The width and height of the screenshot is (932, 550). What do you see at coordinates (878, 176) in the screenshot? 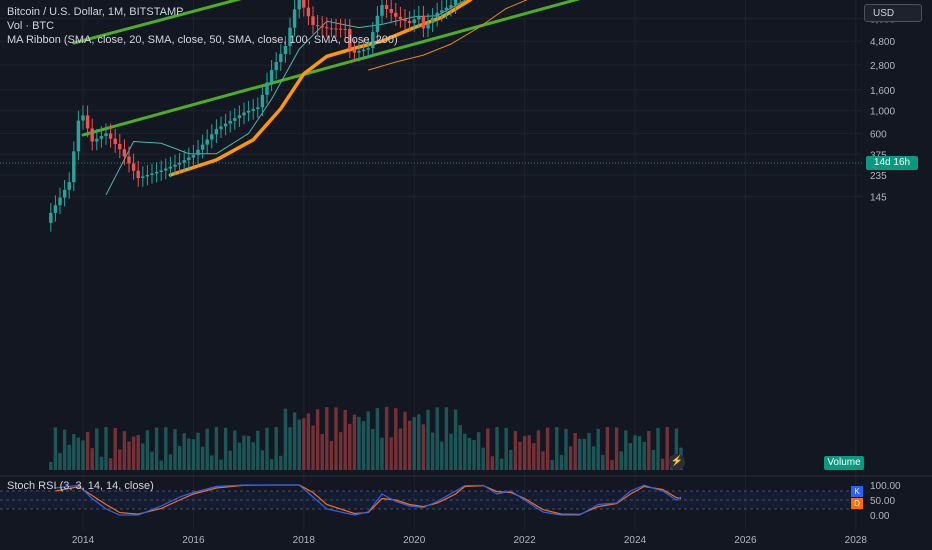
I see `price-tick-label: 235` at bounding box center [878, 176].